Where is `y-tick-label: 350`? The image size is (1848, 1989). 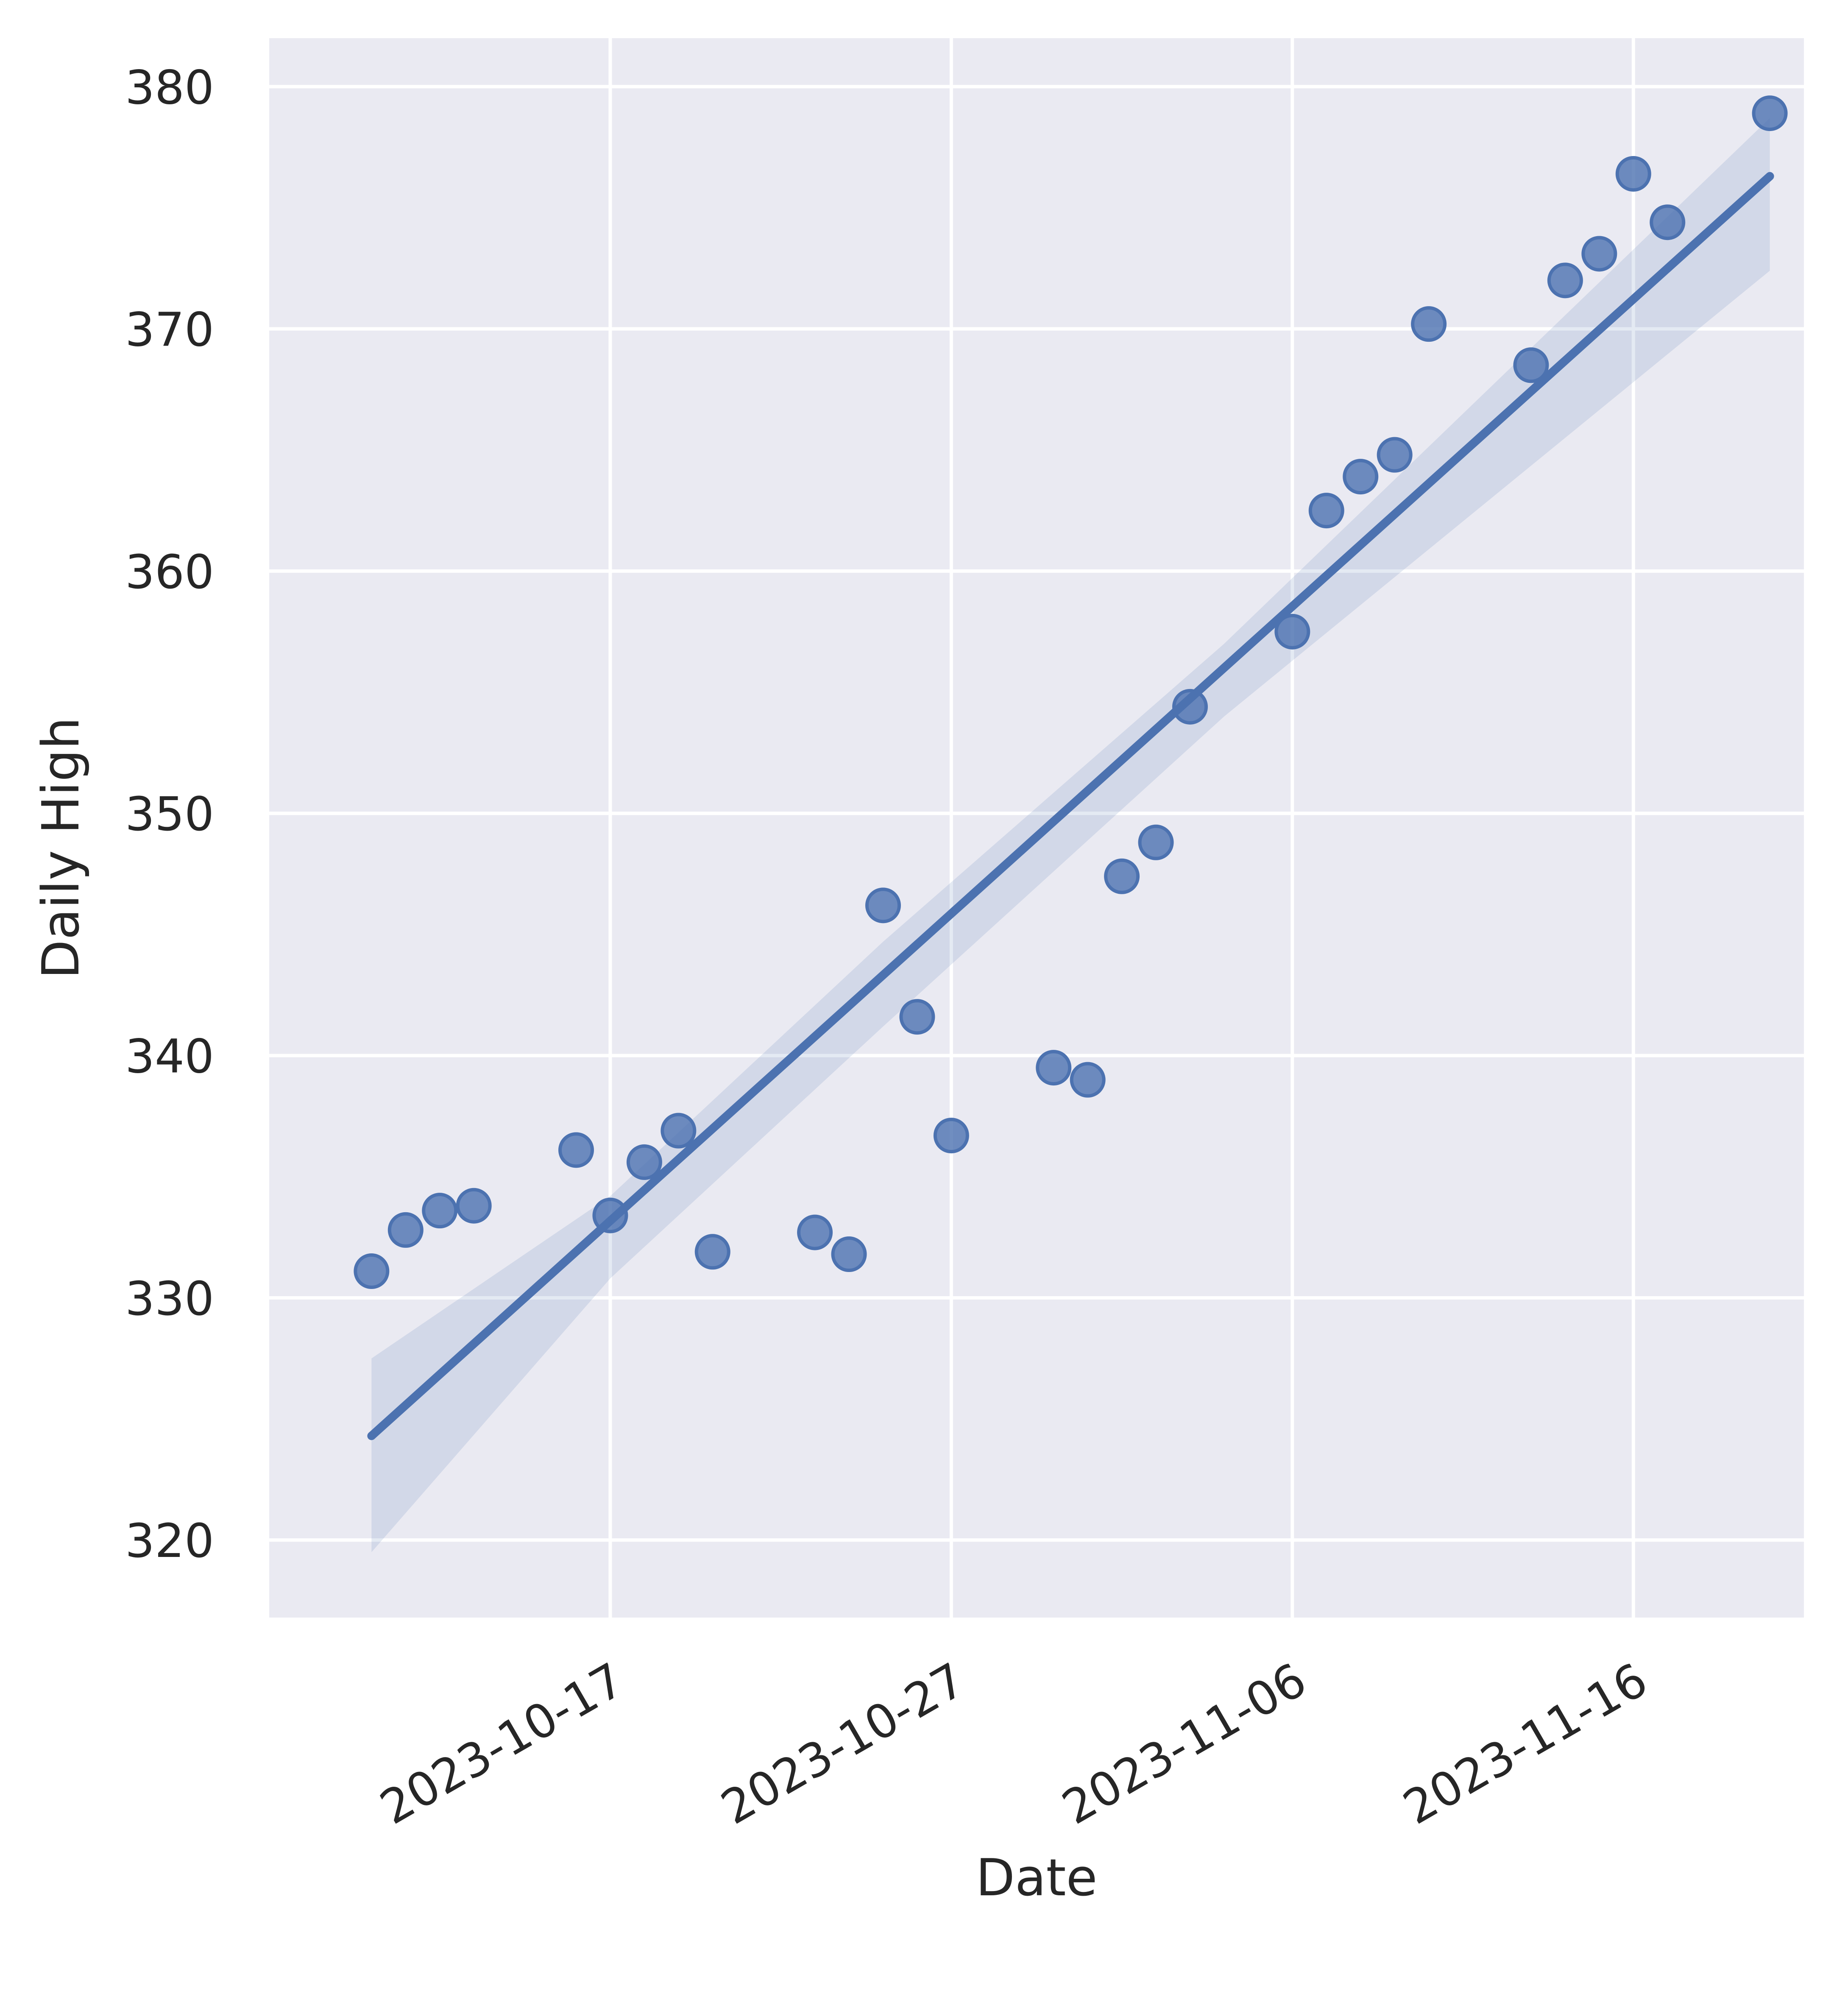
y-tick-label: 350 is located at coordinates (169, 814).